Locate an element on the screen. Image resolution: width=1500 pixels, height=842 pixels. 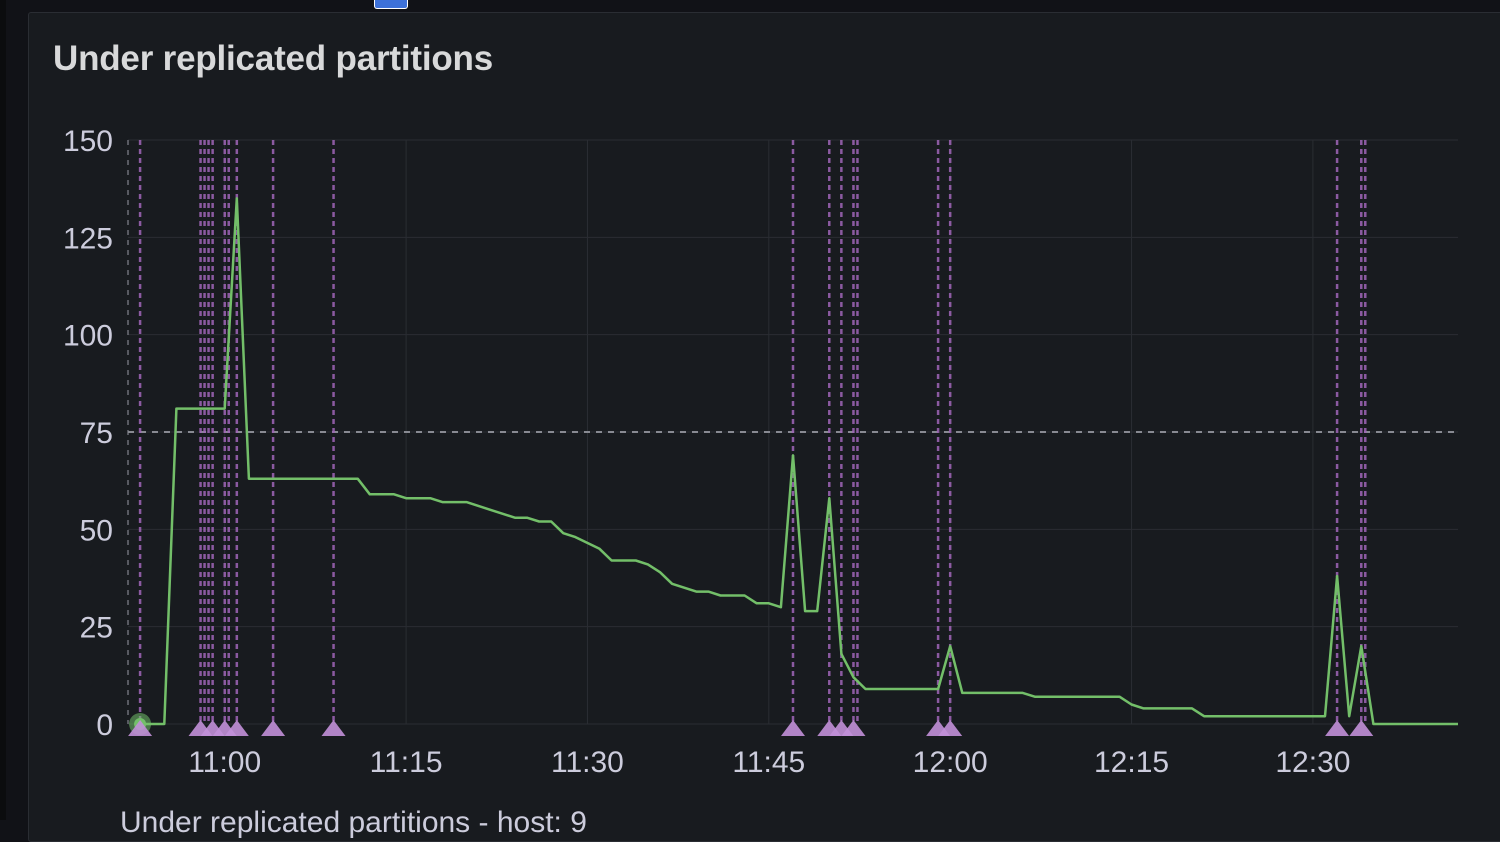
y-tick-label: 75 is located at coordinates (96, 433).